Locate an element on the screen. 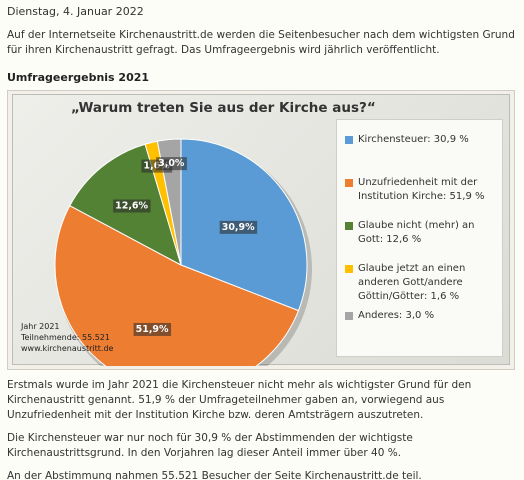  note-participants: Teilnehmende: 55.521 is located at coordinates (65, 337).